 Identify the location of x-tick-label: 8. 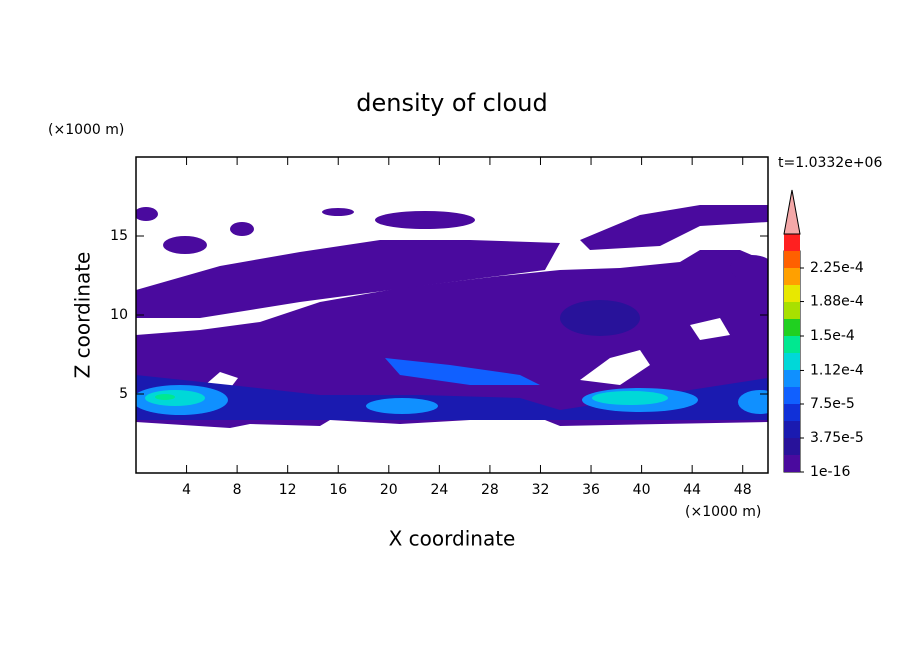
(237, 490).